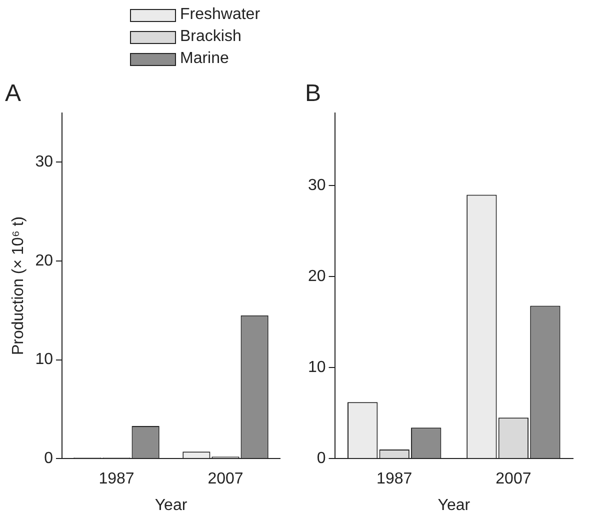  Describe the element at coordinates (211, 37) in the screenshot. I see `legend-label: Brackish` at that location.